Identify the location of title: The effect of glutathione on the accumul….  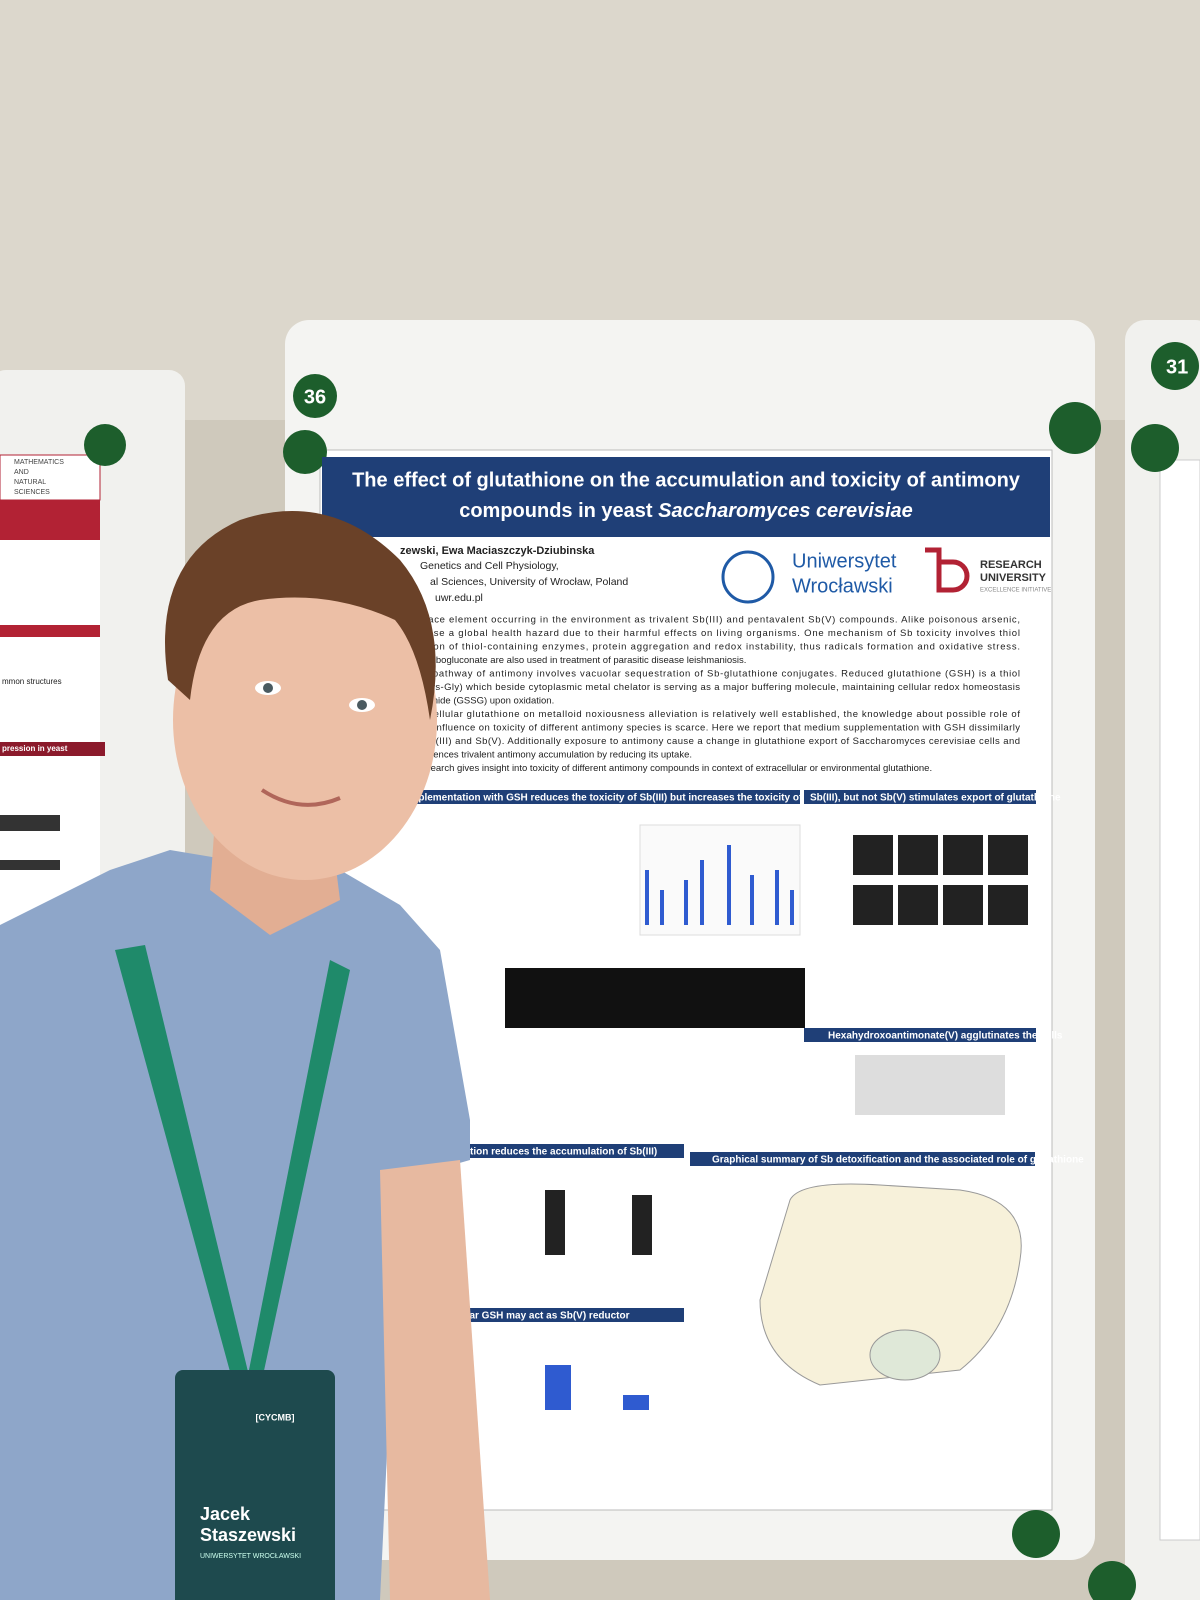
(686, 480).